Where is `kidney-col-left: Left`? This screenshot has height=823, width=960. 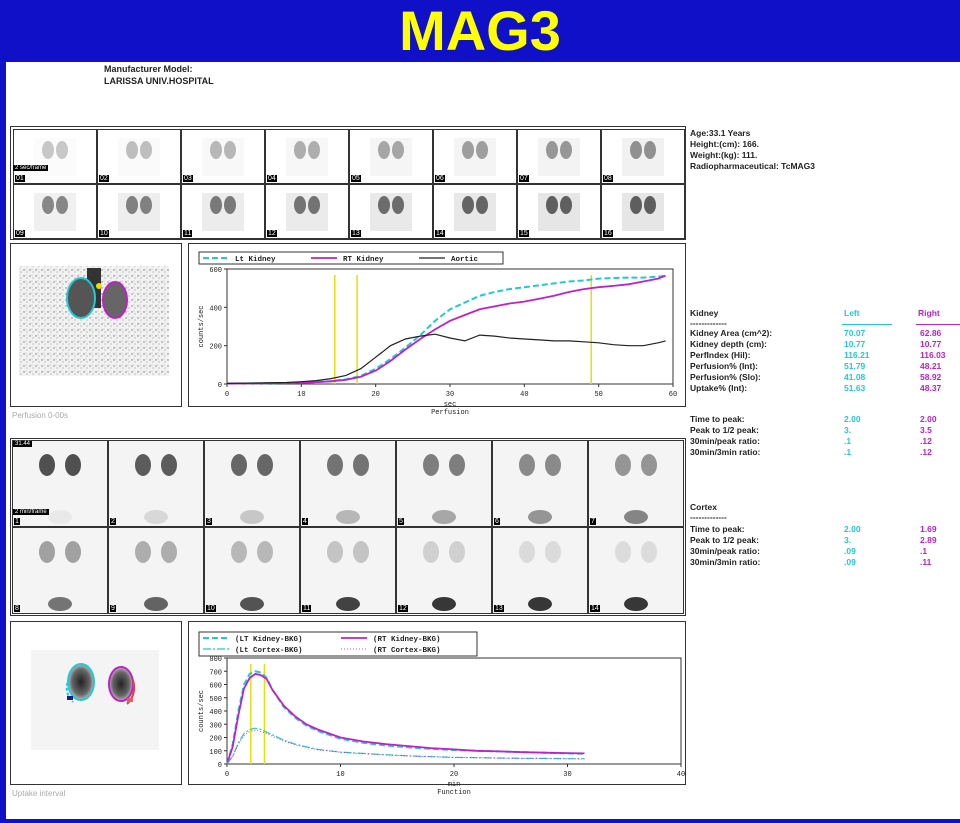 kidney-col-left: Left is located at coordinates (852, 313).